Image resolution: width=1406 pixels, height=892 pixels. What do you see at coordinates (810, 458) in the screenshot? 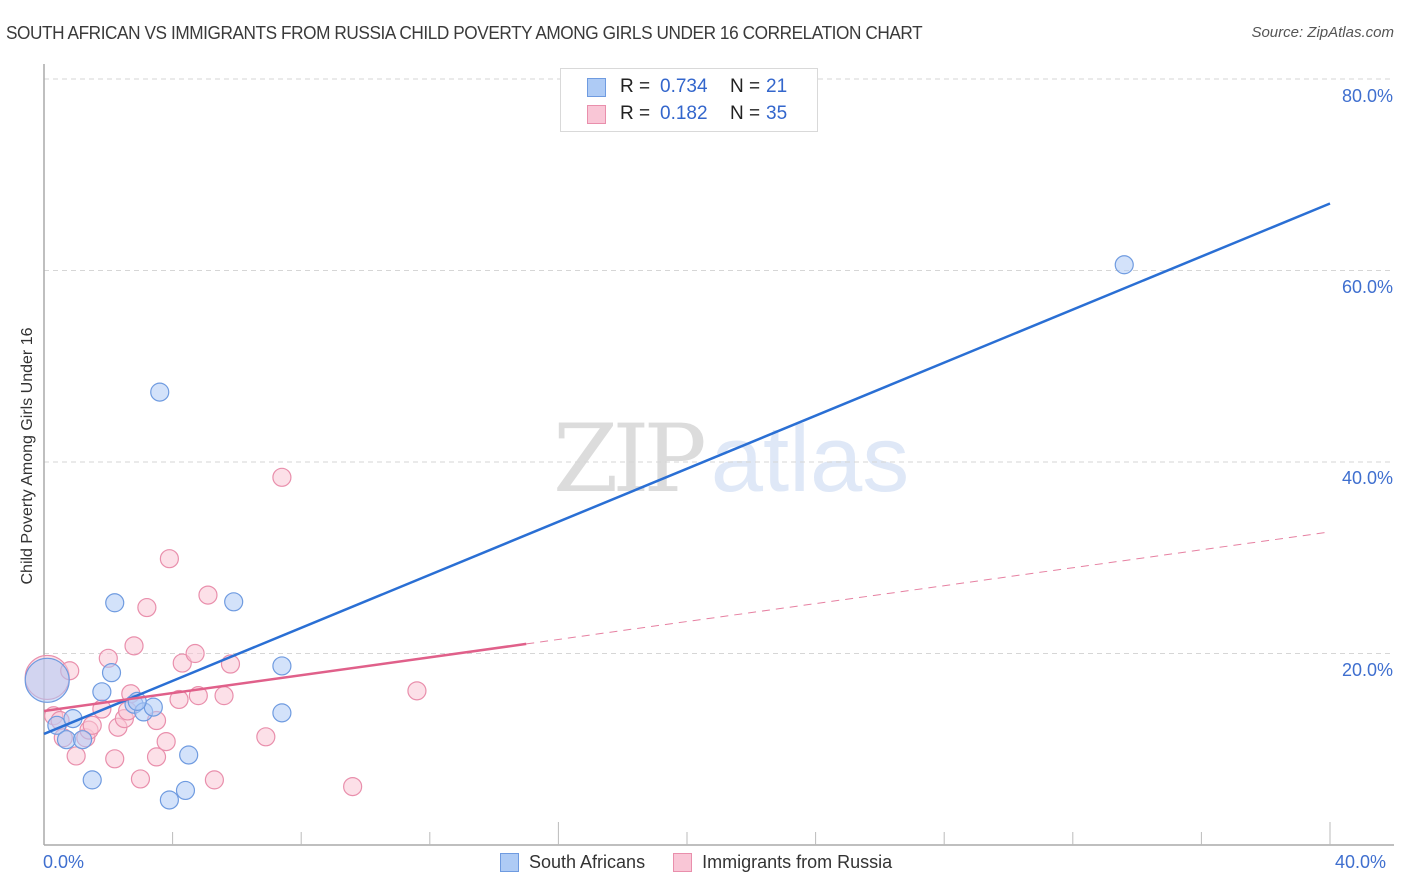
I see `watermark-atlas: atlas` at bounding box center [810, 458].